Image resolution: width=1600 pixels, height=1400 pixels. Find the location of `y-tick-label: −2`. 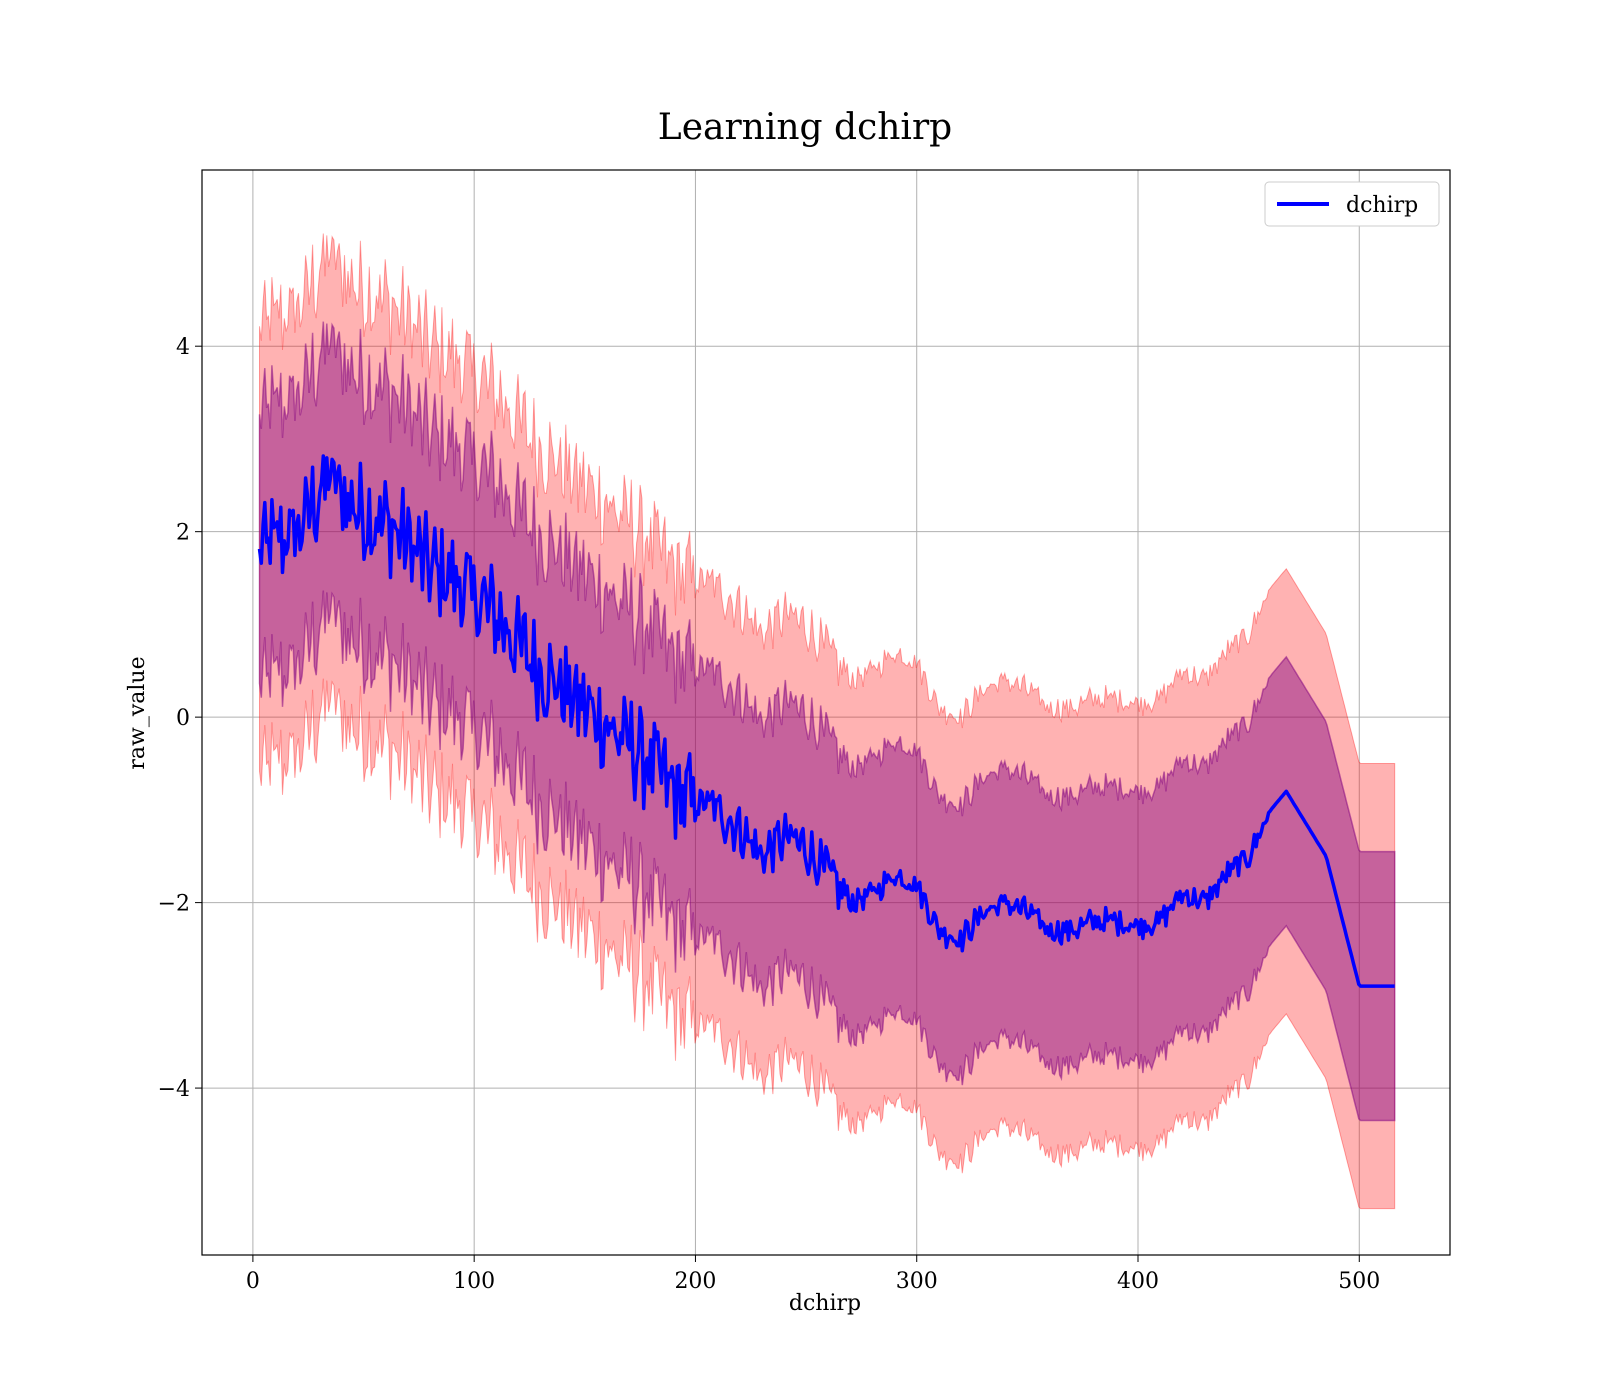

y-tick-label: −2 is located at coordinates (174, 904).